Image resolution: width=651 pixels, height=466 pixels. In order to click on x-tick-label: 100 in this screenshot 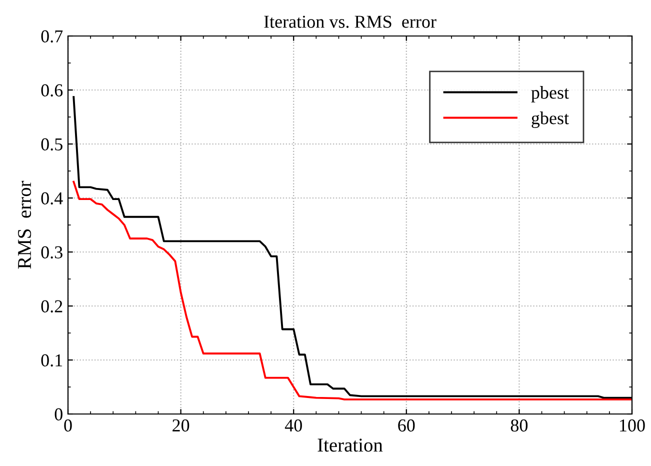, I will do `click(632, 425)`.